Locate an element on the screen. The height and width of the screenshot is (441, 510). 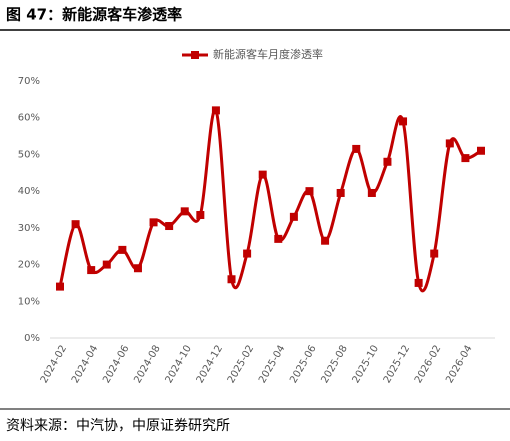
x-tick-label: 2025-10 is located at coordinates (366, 365).